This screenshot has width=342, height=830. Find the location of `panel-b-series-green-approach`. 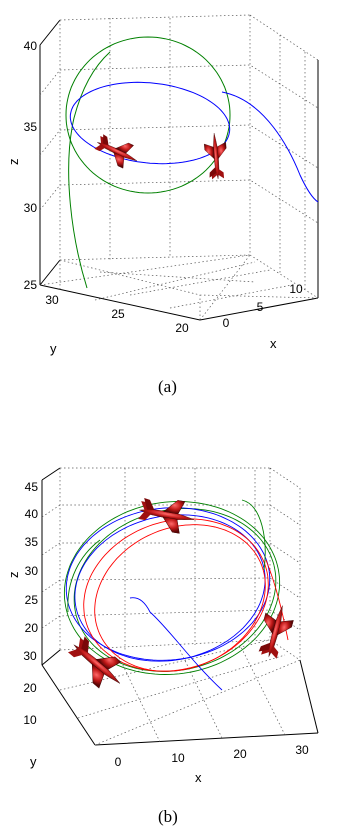

panel-b-series-green-approach is located at coordinates (84, 576).